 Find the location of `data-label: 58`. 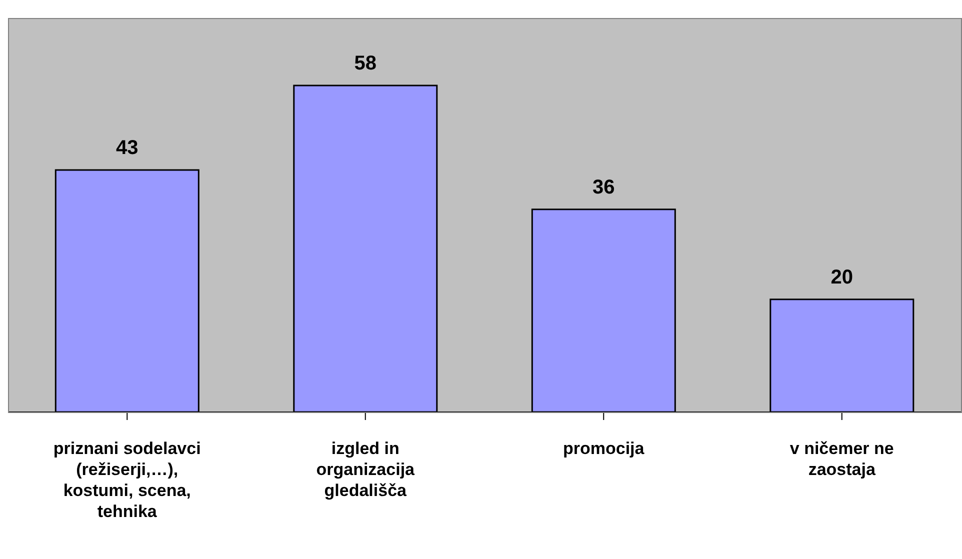

data-label: 58 is located at coordinates (365, 63).